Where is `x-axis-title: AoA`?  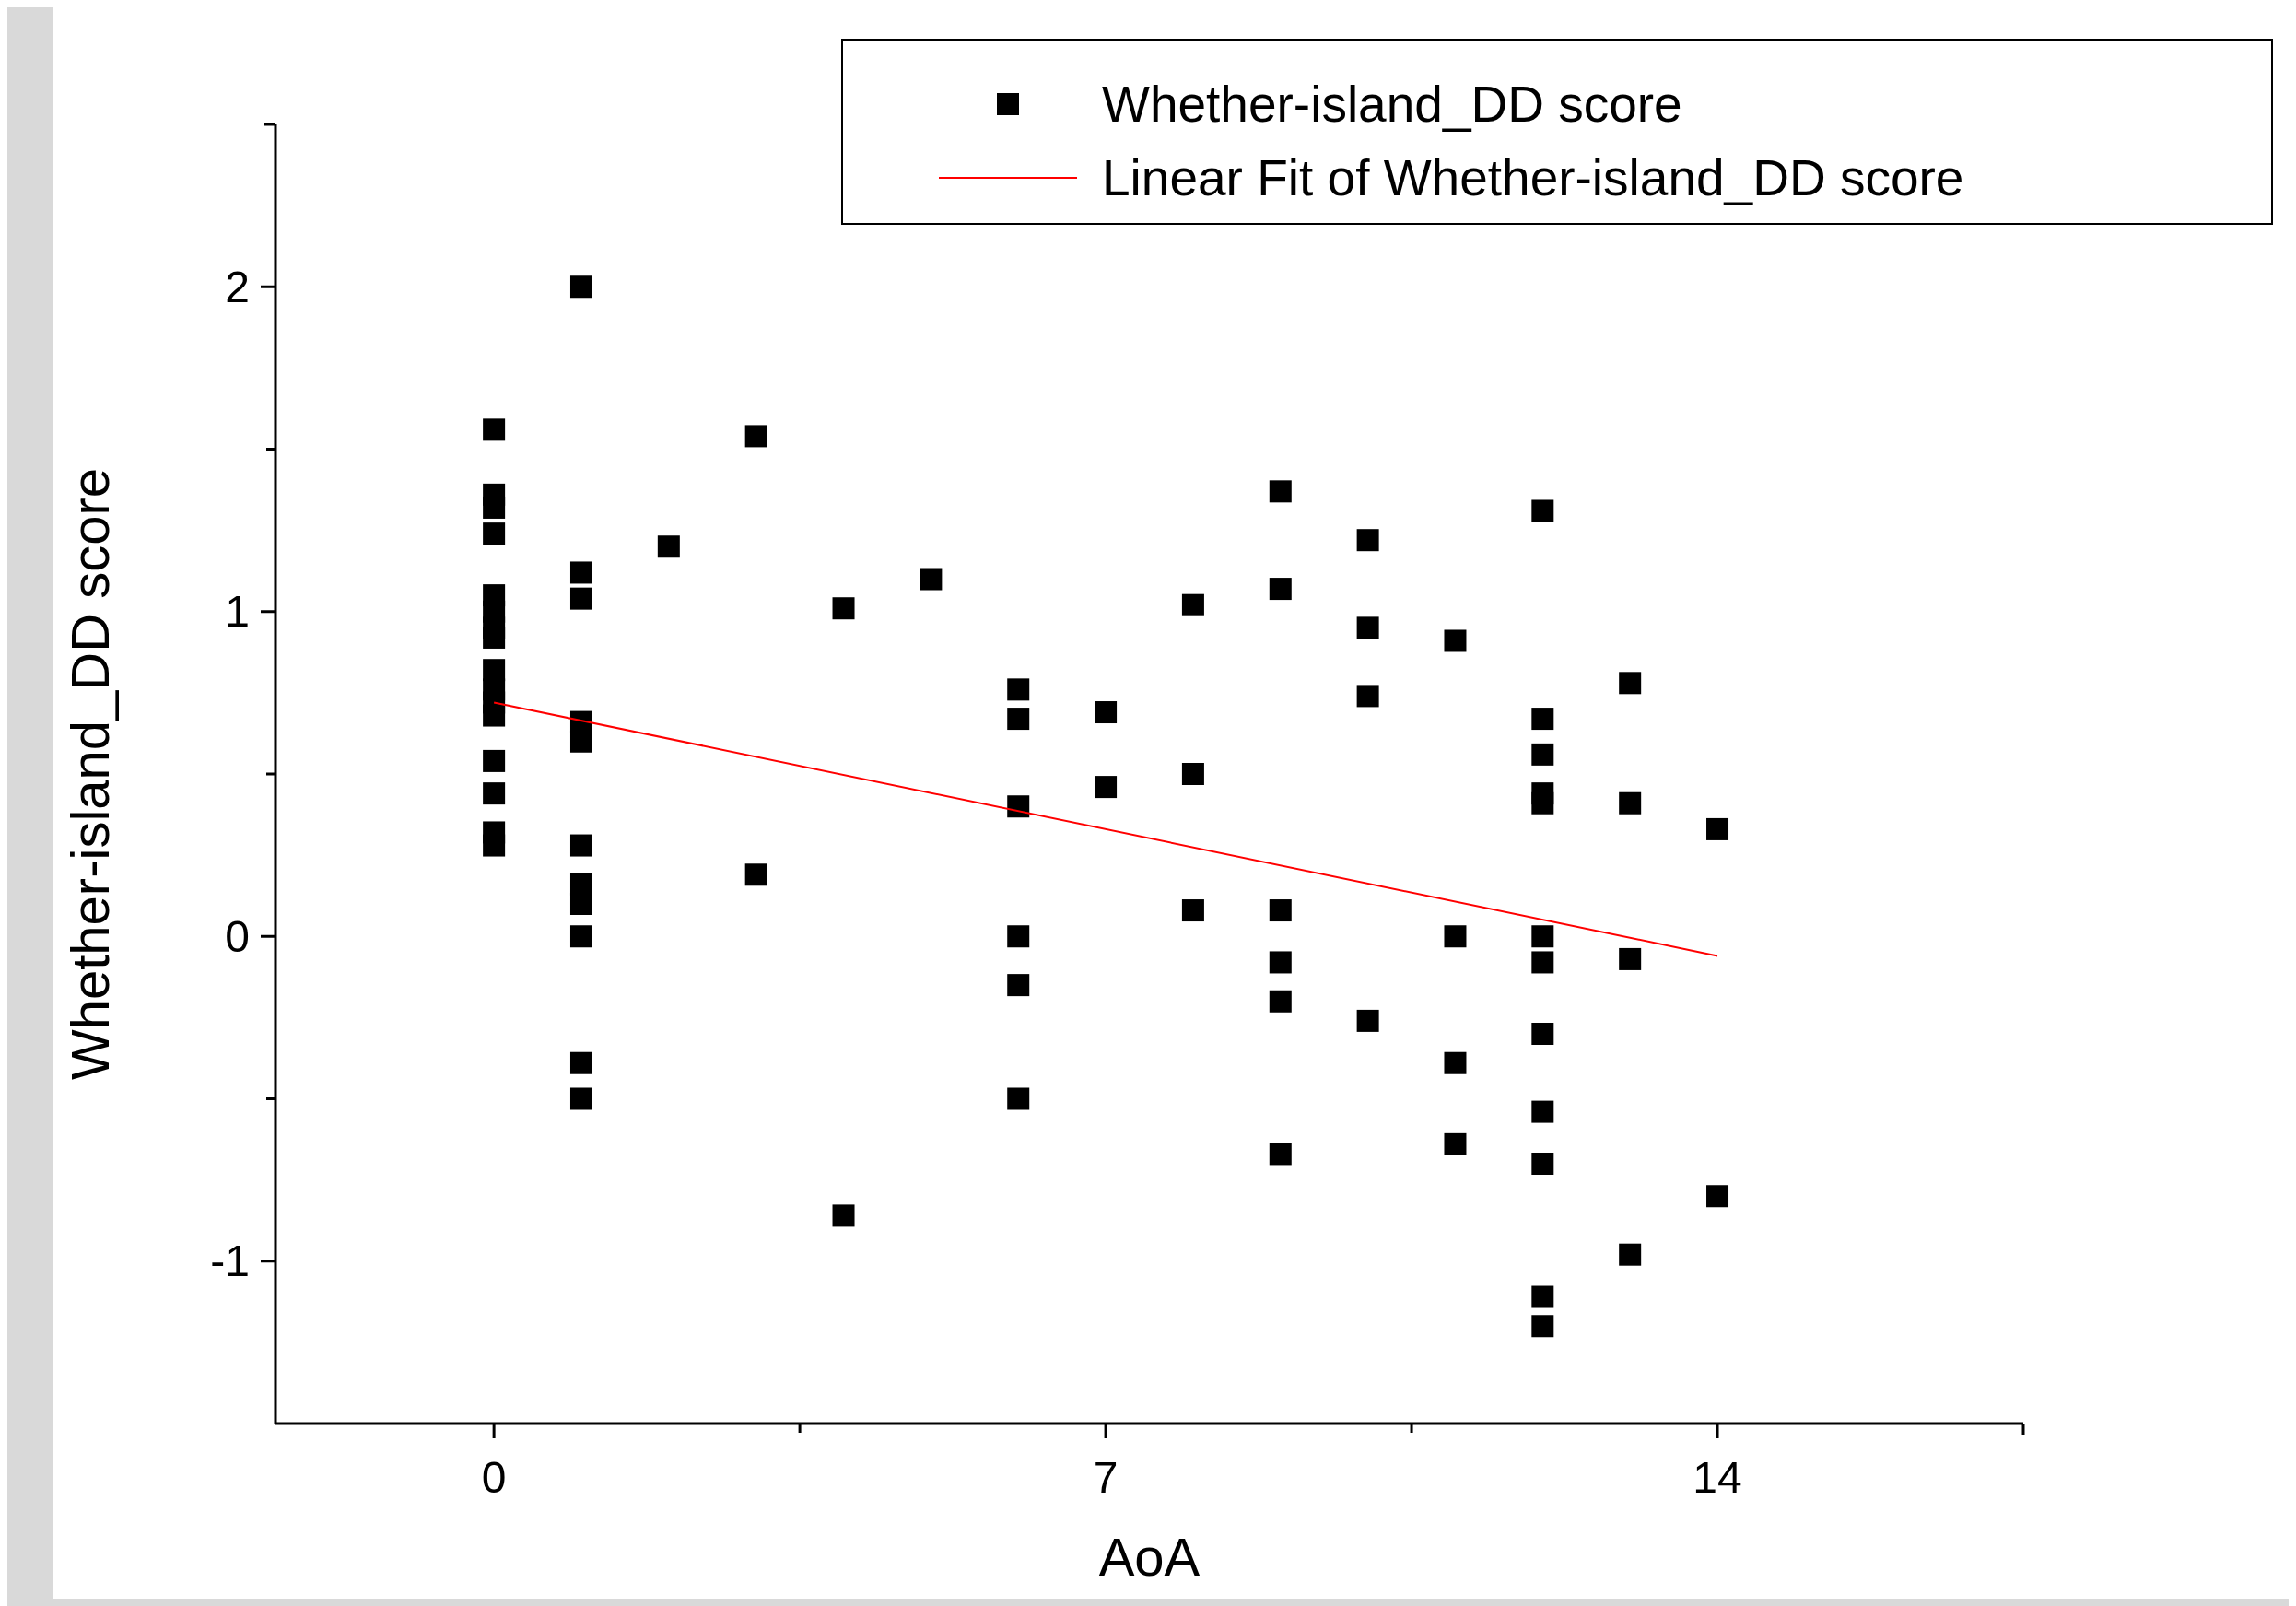 x-axis-title: AoA is located at coordinates (1150, 1557).